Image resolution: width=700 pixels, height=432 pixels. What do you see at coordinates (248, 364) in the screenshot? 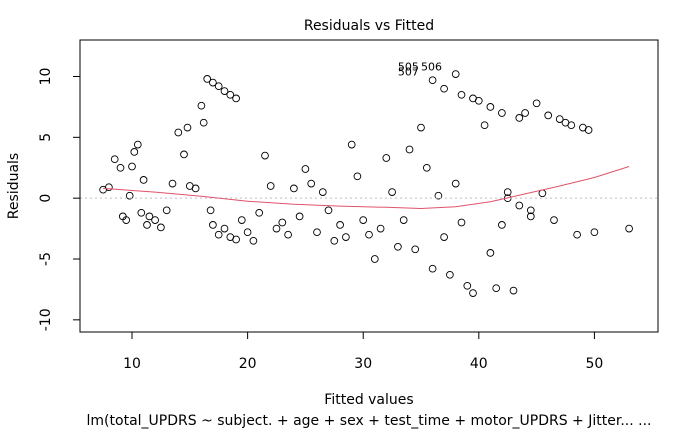
I see `x-tick-label: 20` at bounding box center [248, 364].